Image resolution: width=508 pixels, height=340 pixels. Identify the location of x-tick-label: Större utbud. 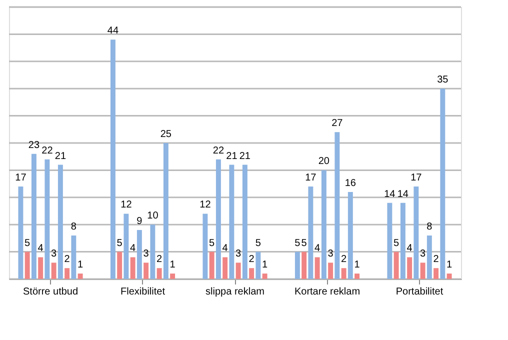
(50, 292).